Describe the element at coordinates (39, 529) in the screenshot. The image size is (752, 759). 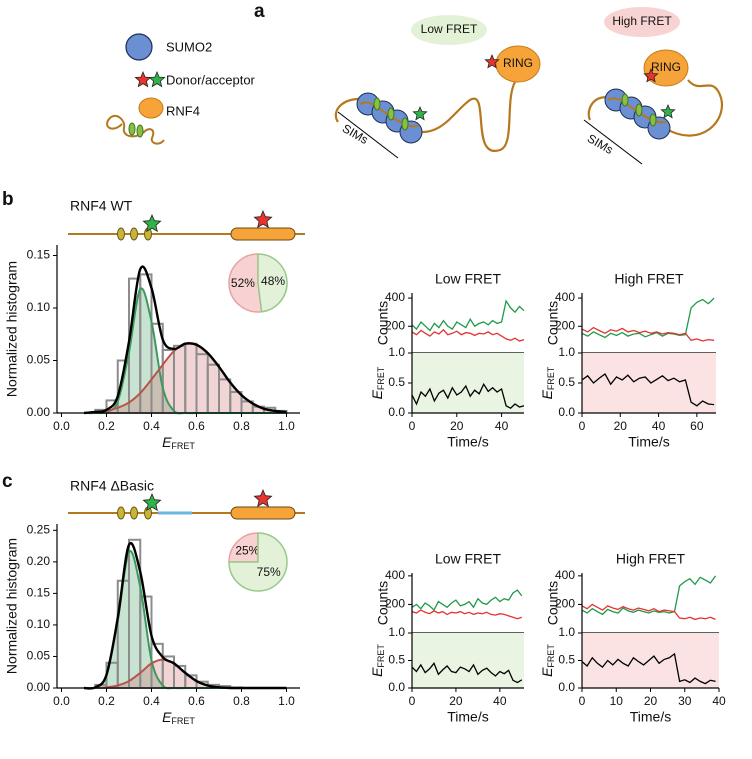
I see `y-tick-label: 0.25` at that location.